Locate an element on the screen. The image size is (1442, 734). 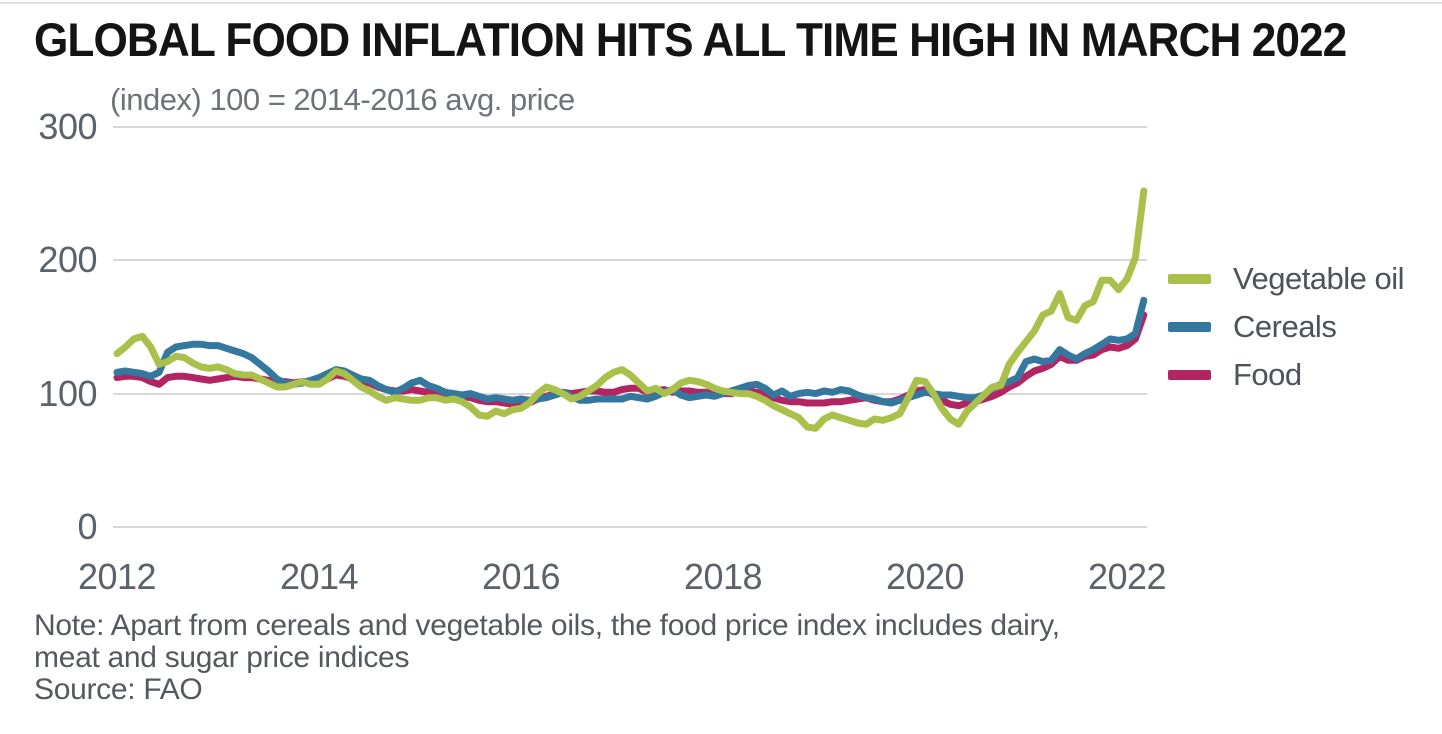
source-text: Source: FAO is located at coordinates (118, 689).